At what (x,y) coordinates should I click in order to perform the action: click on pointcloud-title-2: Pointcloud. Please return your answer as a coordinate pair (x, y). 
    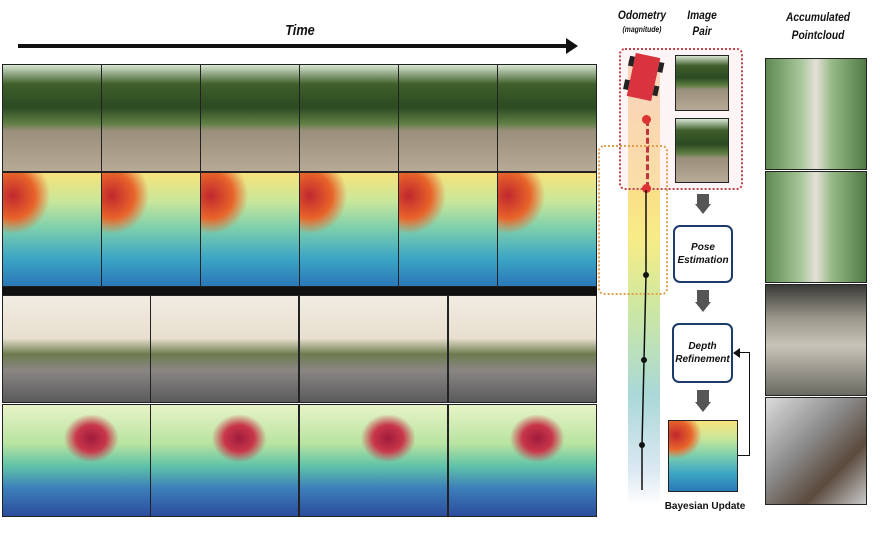
    Looking at the image, I should click on (818, 35).